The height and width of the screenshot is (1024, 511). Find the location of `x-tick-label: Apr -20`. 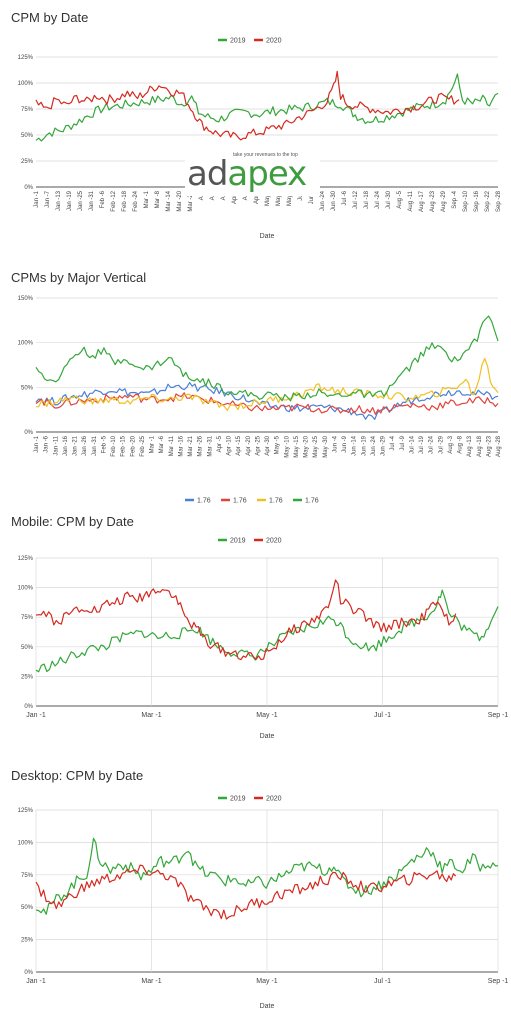

x-tick-label: Apr -20 is located at coordinates (249, 445).